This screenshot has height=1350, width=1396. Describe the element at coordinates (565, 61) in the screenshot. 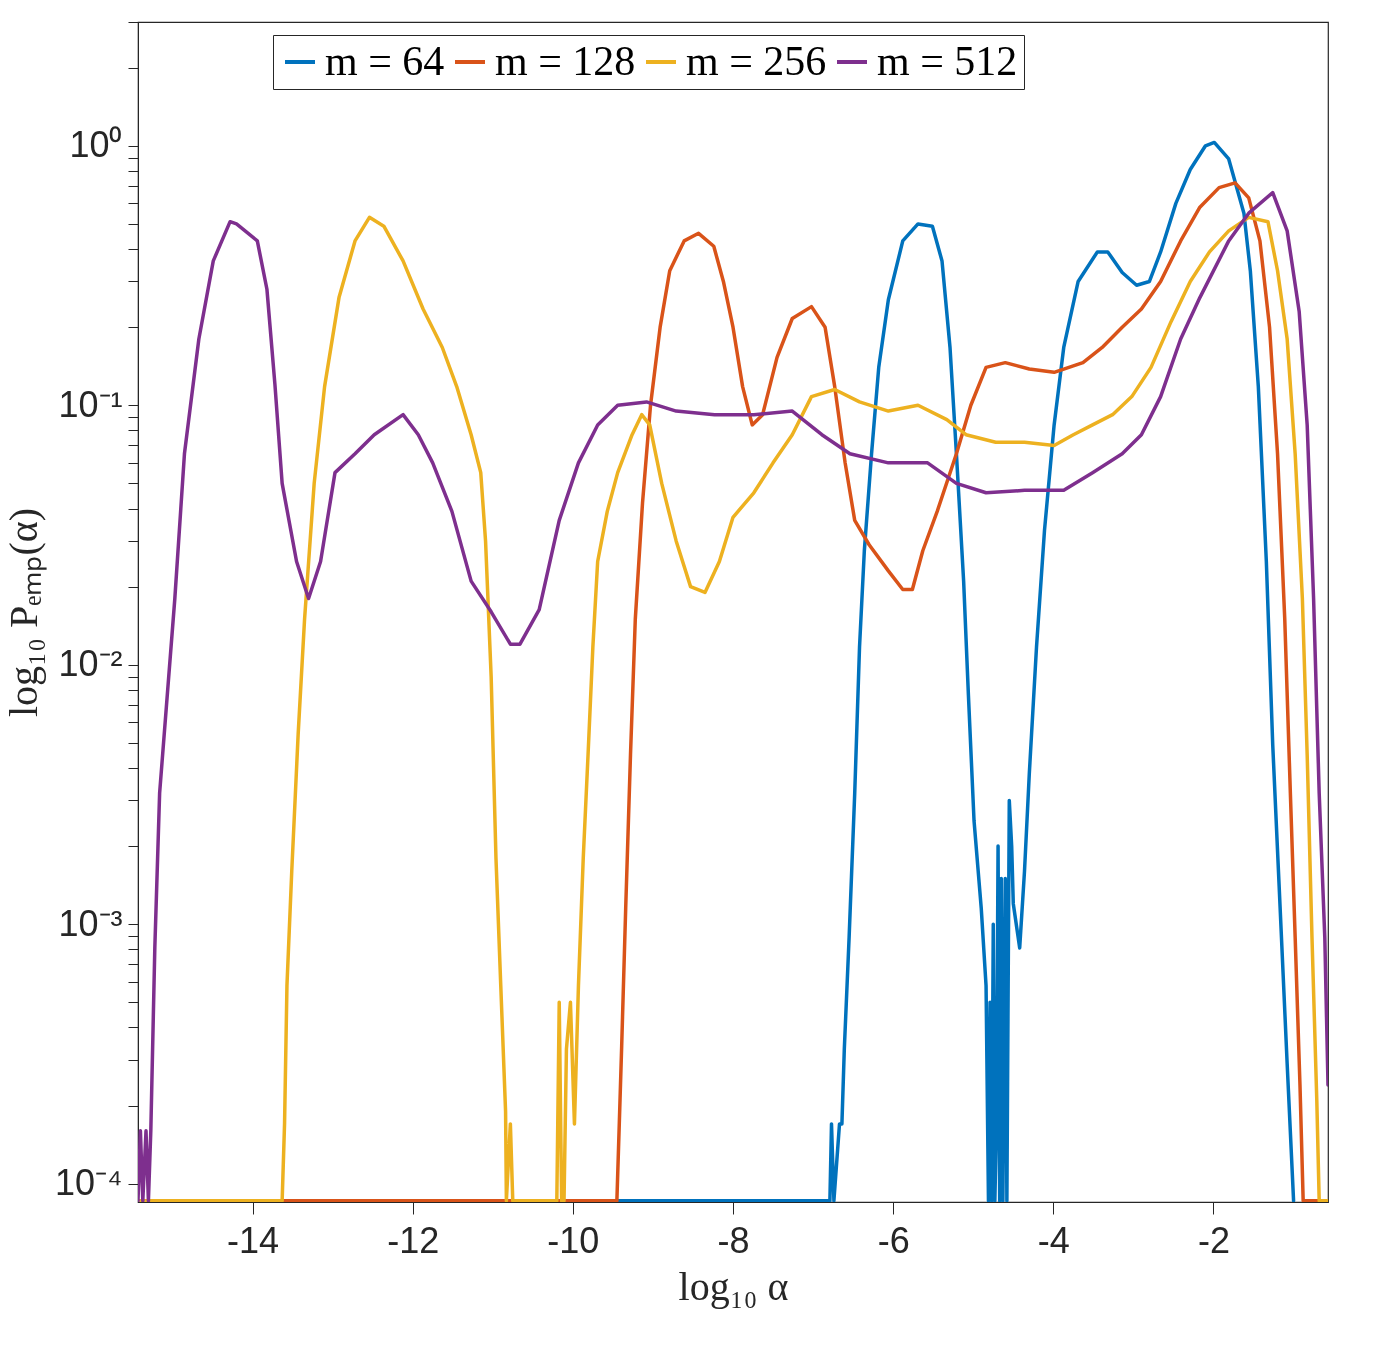

I see `legend-label: m = 128` at that location.